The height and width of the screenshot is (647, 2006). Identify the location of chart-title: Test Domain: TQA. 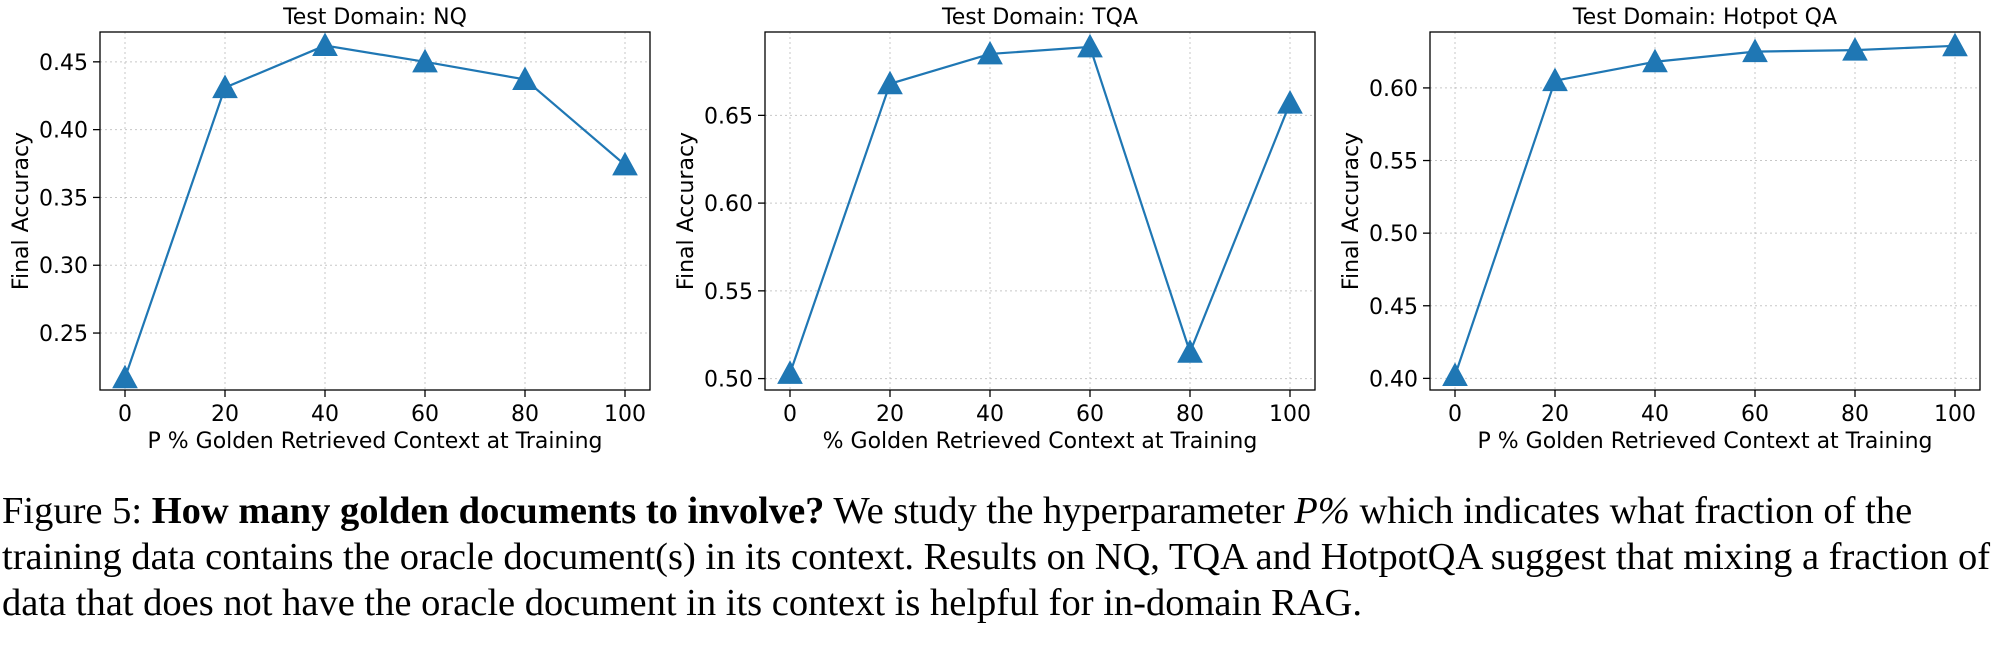
(1039, 17).